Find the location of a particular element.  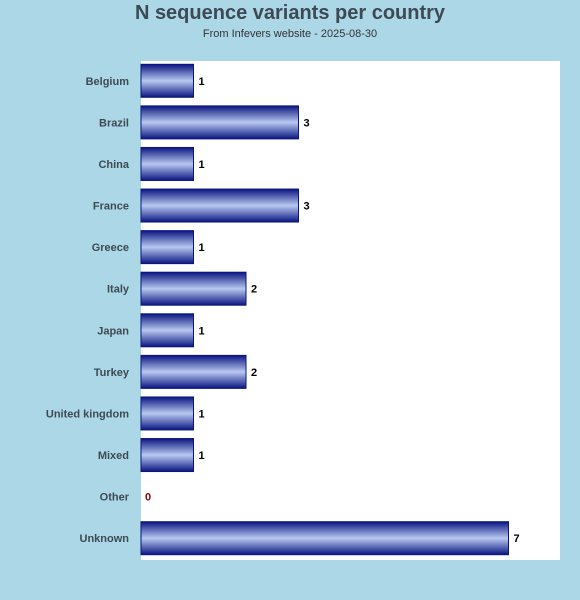

chart-title: N sequence variants per country is located at coordinates (290, 13).